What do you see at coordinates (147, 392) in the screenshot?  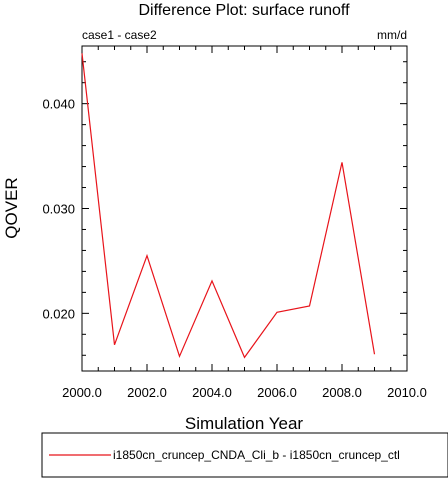 I see `x-tick-label: 2002.0` at bounding box center [147, 392].